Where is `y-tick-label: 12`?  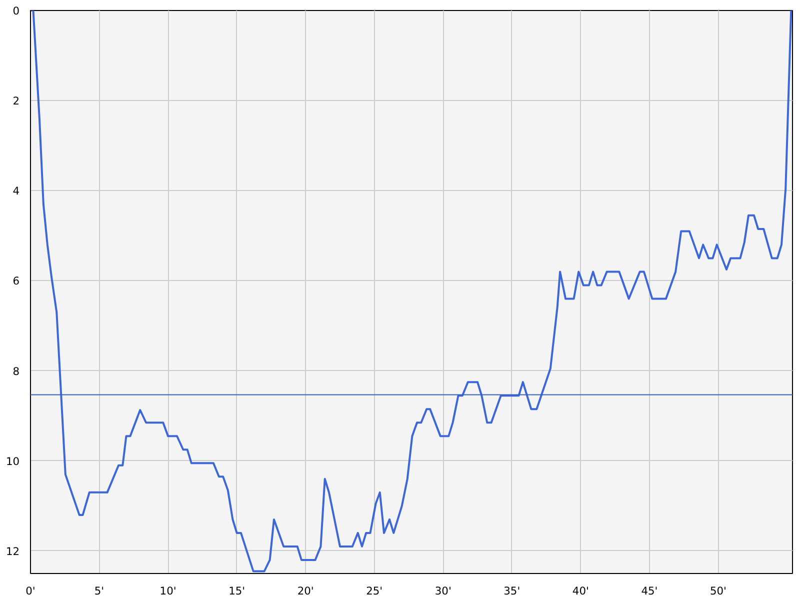 y-tick-label: 12 is located at coordinates (13, 551).